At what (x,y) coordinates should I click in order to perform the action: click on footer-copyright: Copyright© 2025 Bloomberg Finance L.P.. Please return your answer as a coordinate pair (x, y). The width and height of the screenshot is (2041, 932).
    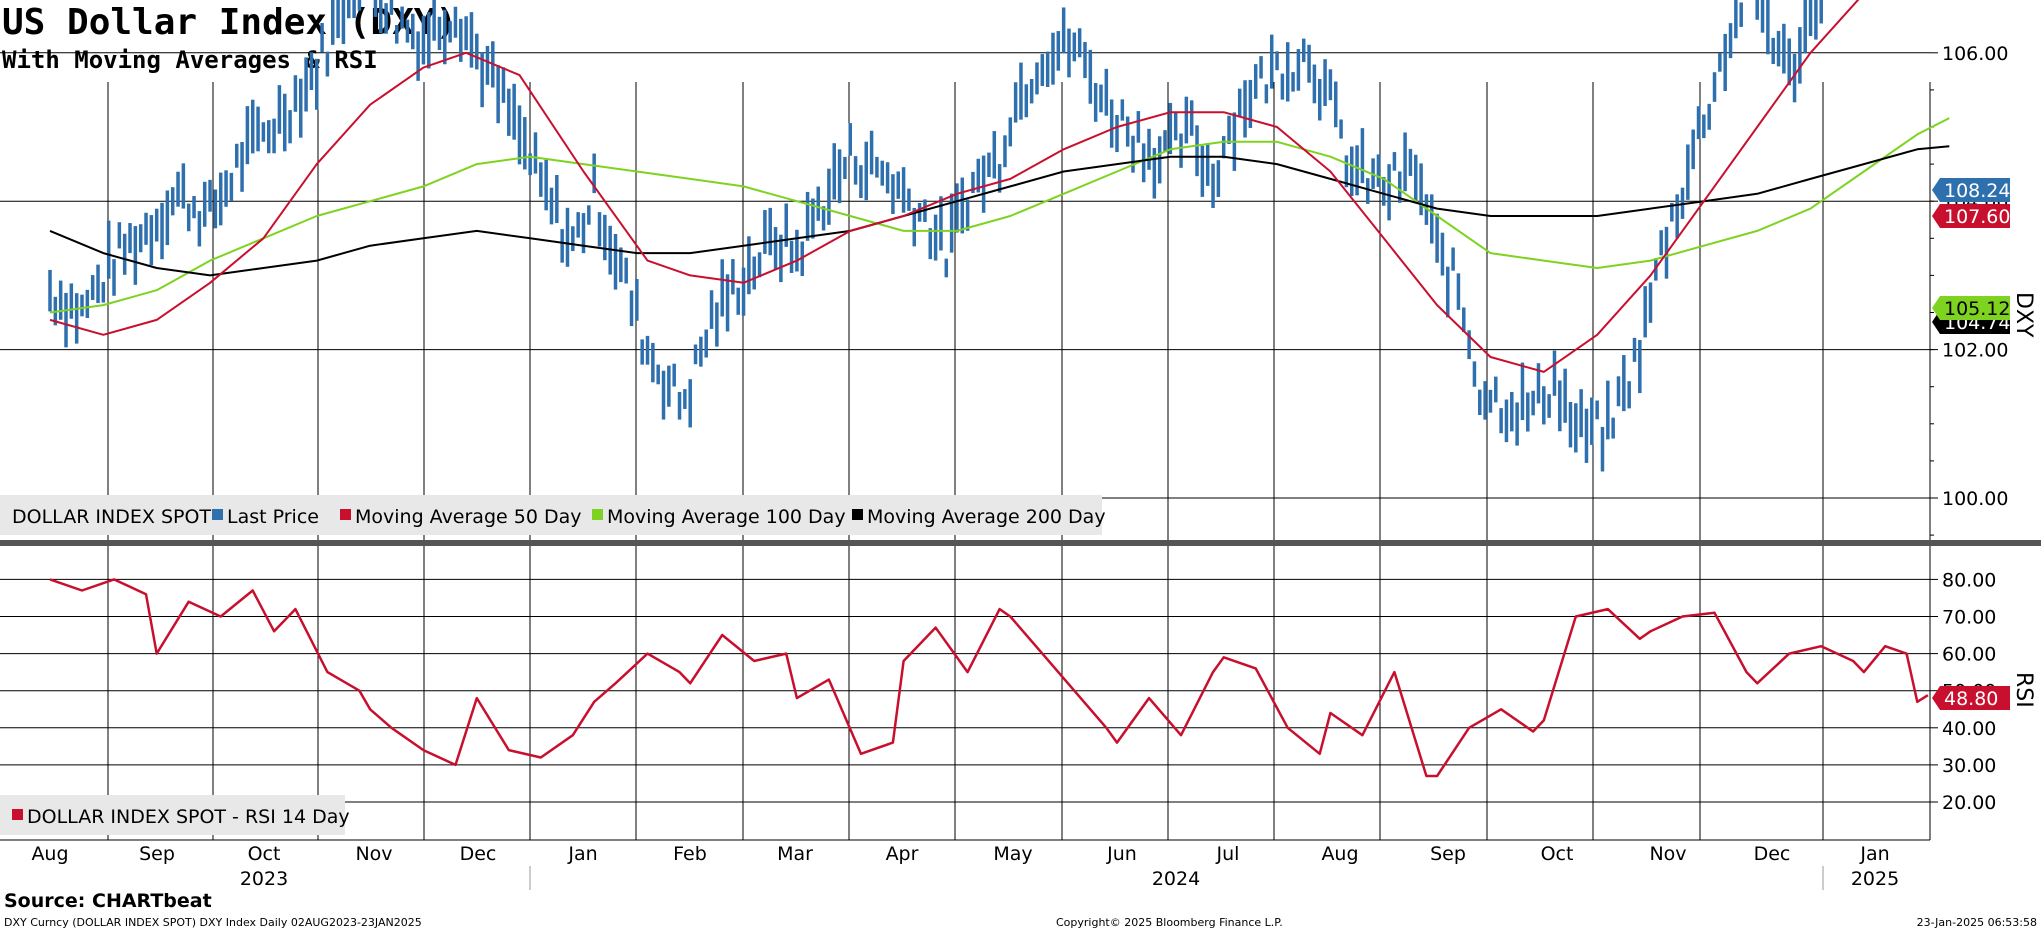
    Looking at the image, I should click on (1169, 922).